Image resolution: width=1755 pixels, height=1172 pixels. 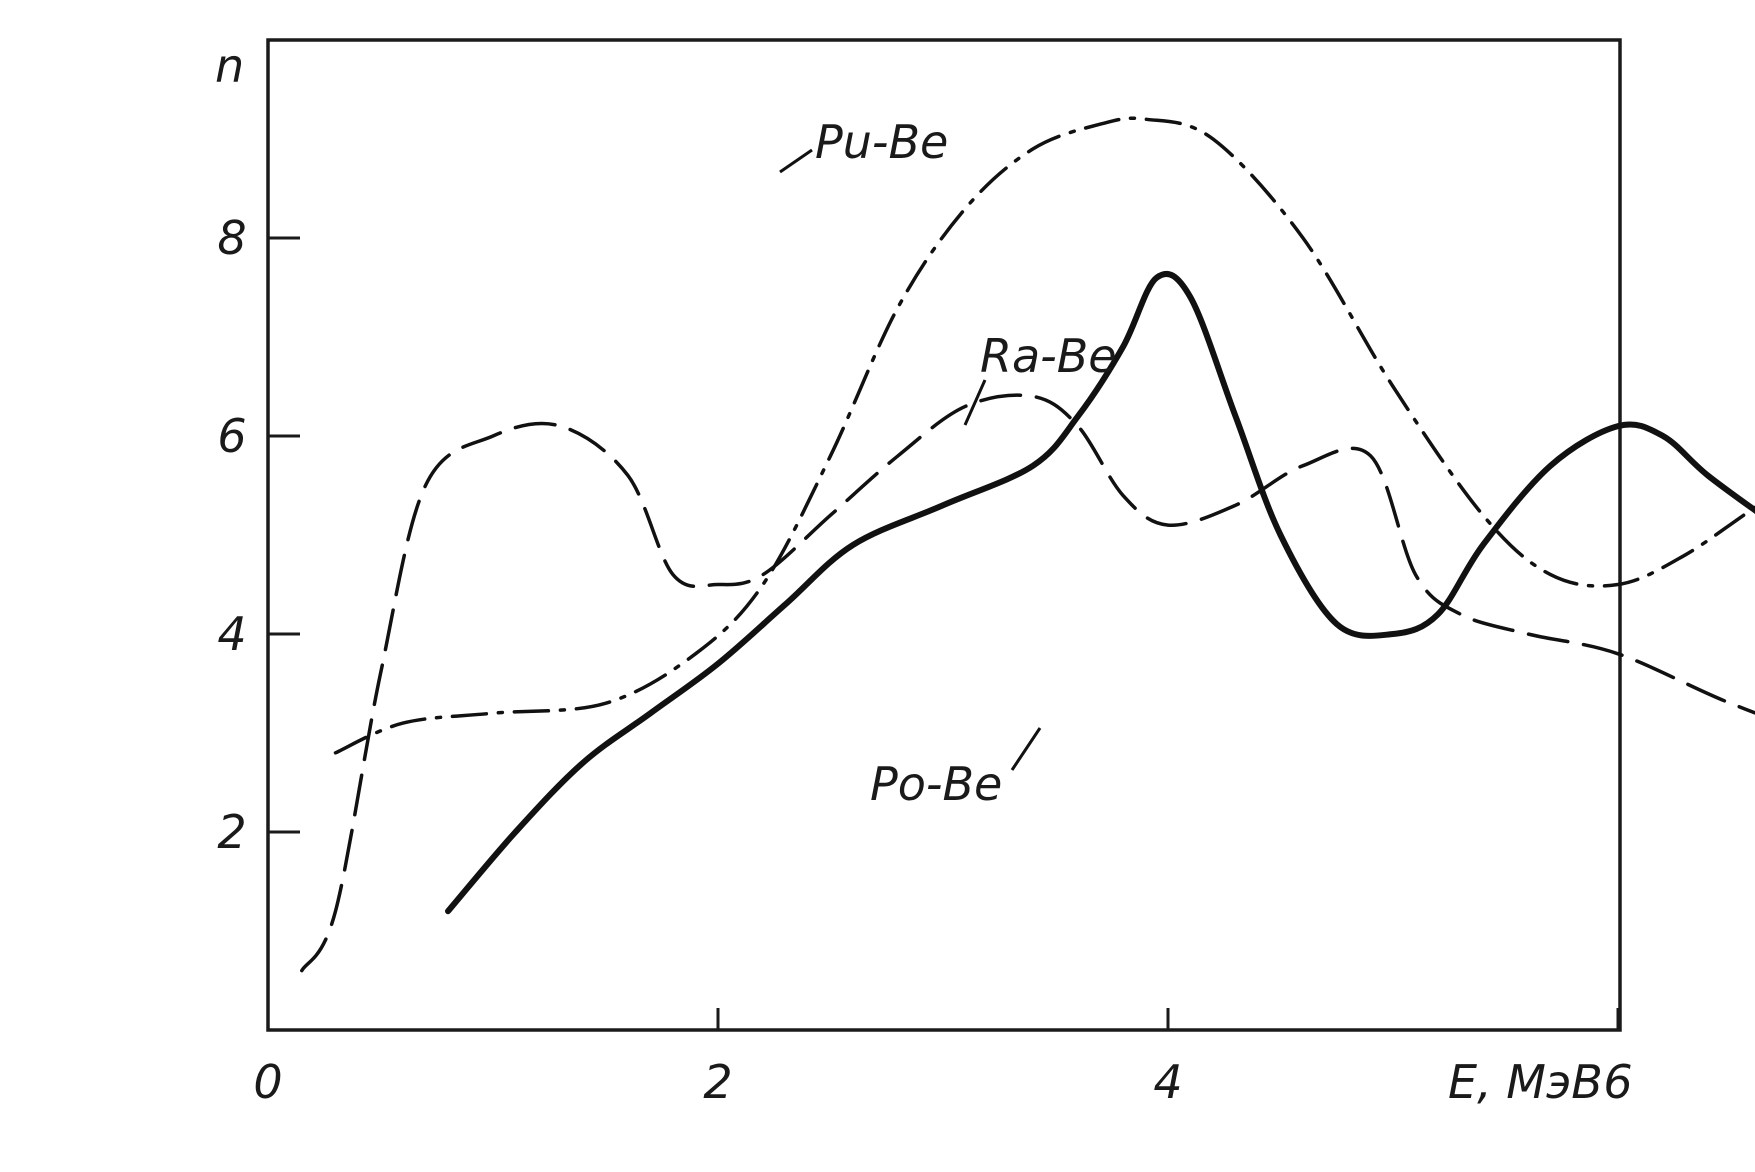 What do you see at coordinates (267, 1082) in the screenshot?
I see `x-tick-label-0: 0` at bounding box center [267, 1082].